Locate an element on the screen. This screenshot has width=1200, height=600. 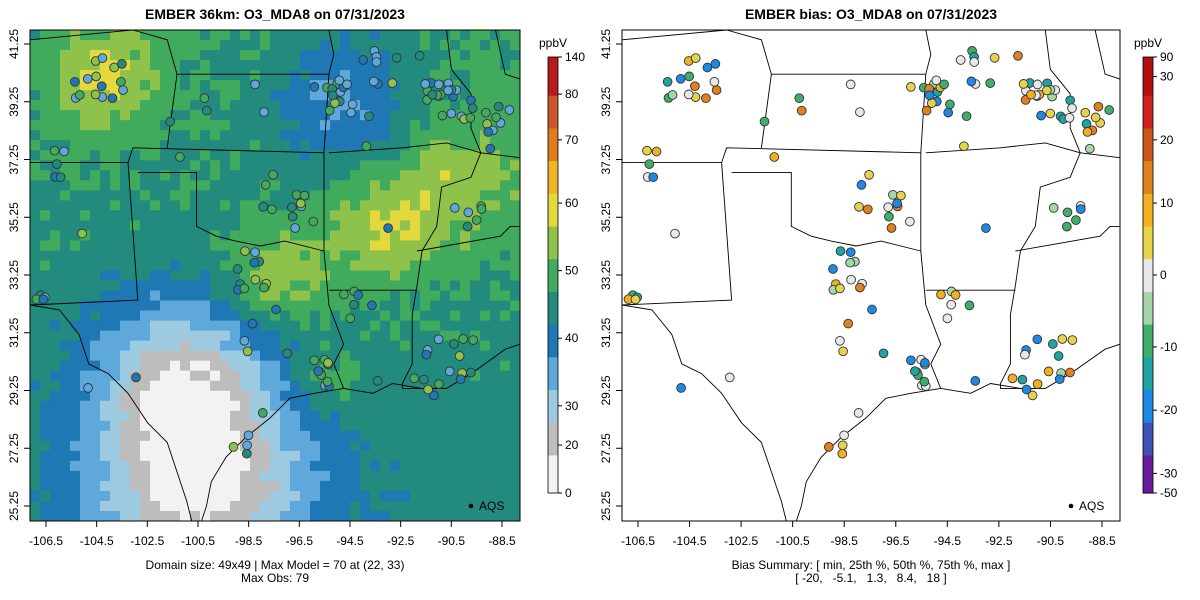
right-y-tick-label: 37.25 is located at coordinates (606, 159).